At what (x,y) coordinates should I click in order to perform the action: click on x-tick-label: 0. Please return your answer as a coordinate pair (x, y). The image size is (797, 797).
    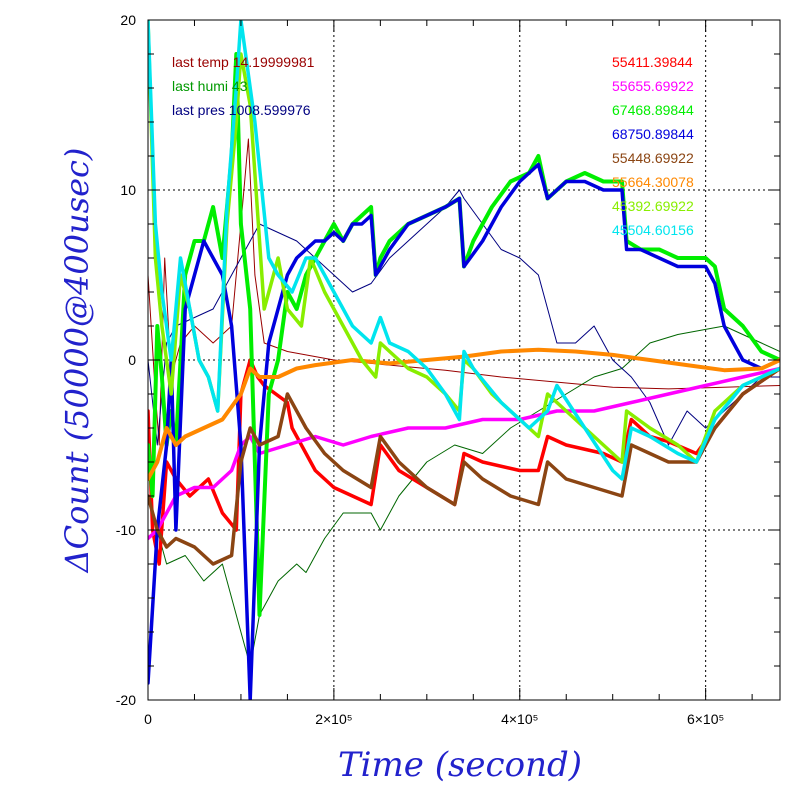
    Looking at the image, I should click on (148, 719).